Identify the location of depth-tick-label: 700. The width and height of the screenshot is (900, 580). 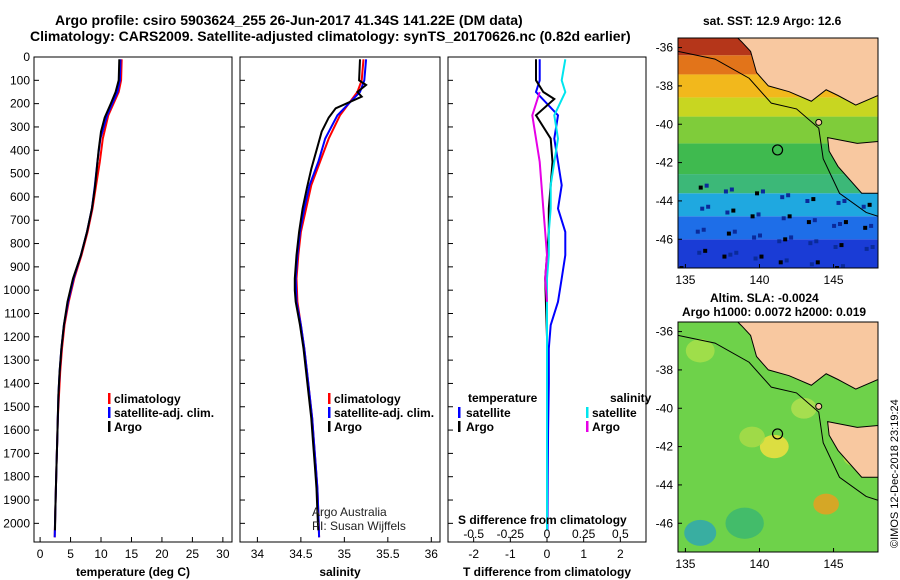
(20, 220).